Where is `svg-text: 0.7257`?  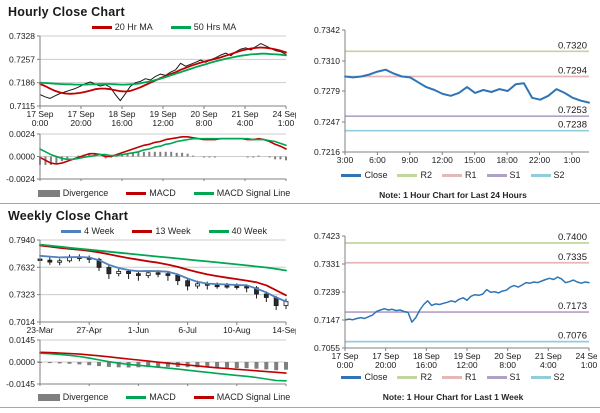 svg-text: 0.7257 is located at coordinates (22, 59).